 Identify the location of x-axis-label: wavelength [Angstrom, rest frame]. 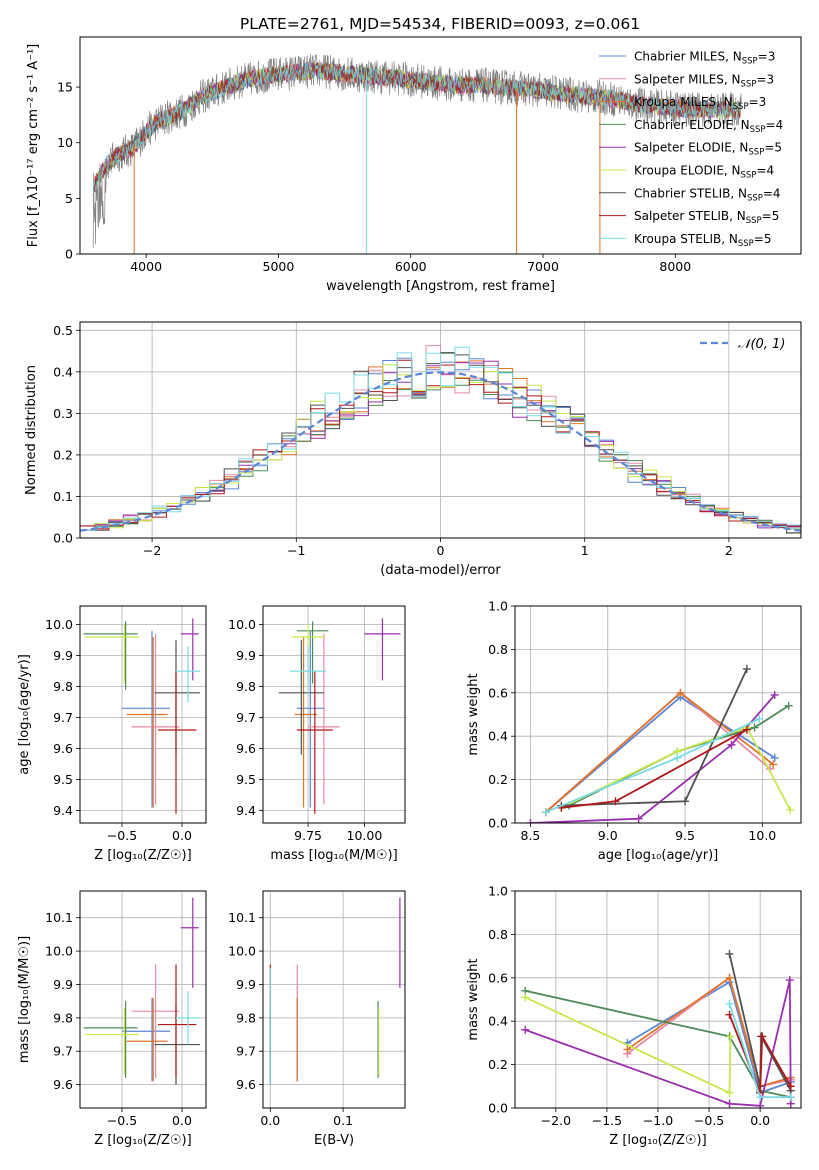
(440, 286).